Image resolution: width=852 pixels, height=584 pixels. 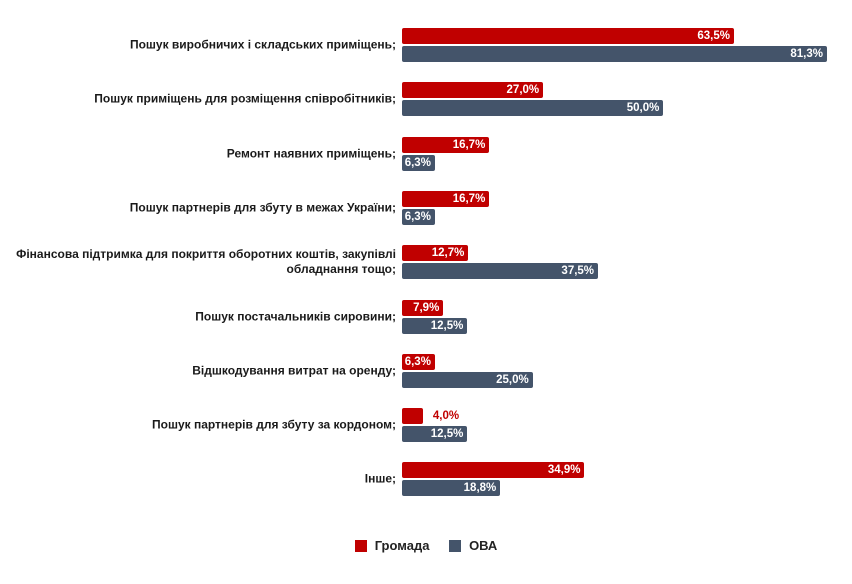 What do you see at coordinates (523, 90) in the screenshot?
I see `data-label: 27,0%` at bounding box center [523, 90].